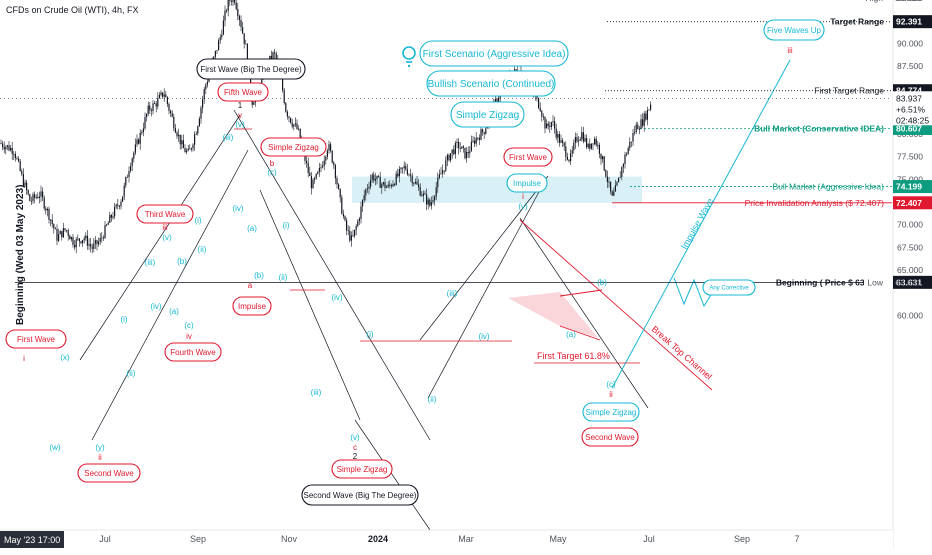 The height and width of the screenshot is (555, 932). I want to click on current-price-bg, so click(912, 108).